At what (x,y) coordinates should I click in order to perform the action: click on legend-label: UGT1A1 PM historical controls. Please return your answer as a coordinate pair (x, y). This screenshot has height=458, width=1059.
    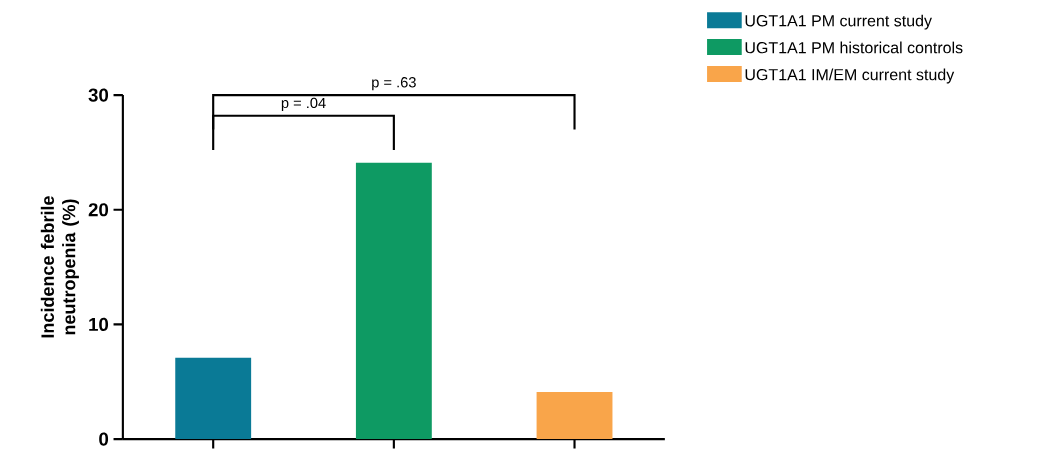
    Looking at the image, I should click on (854, 47).